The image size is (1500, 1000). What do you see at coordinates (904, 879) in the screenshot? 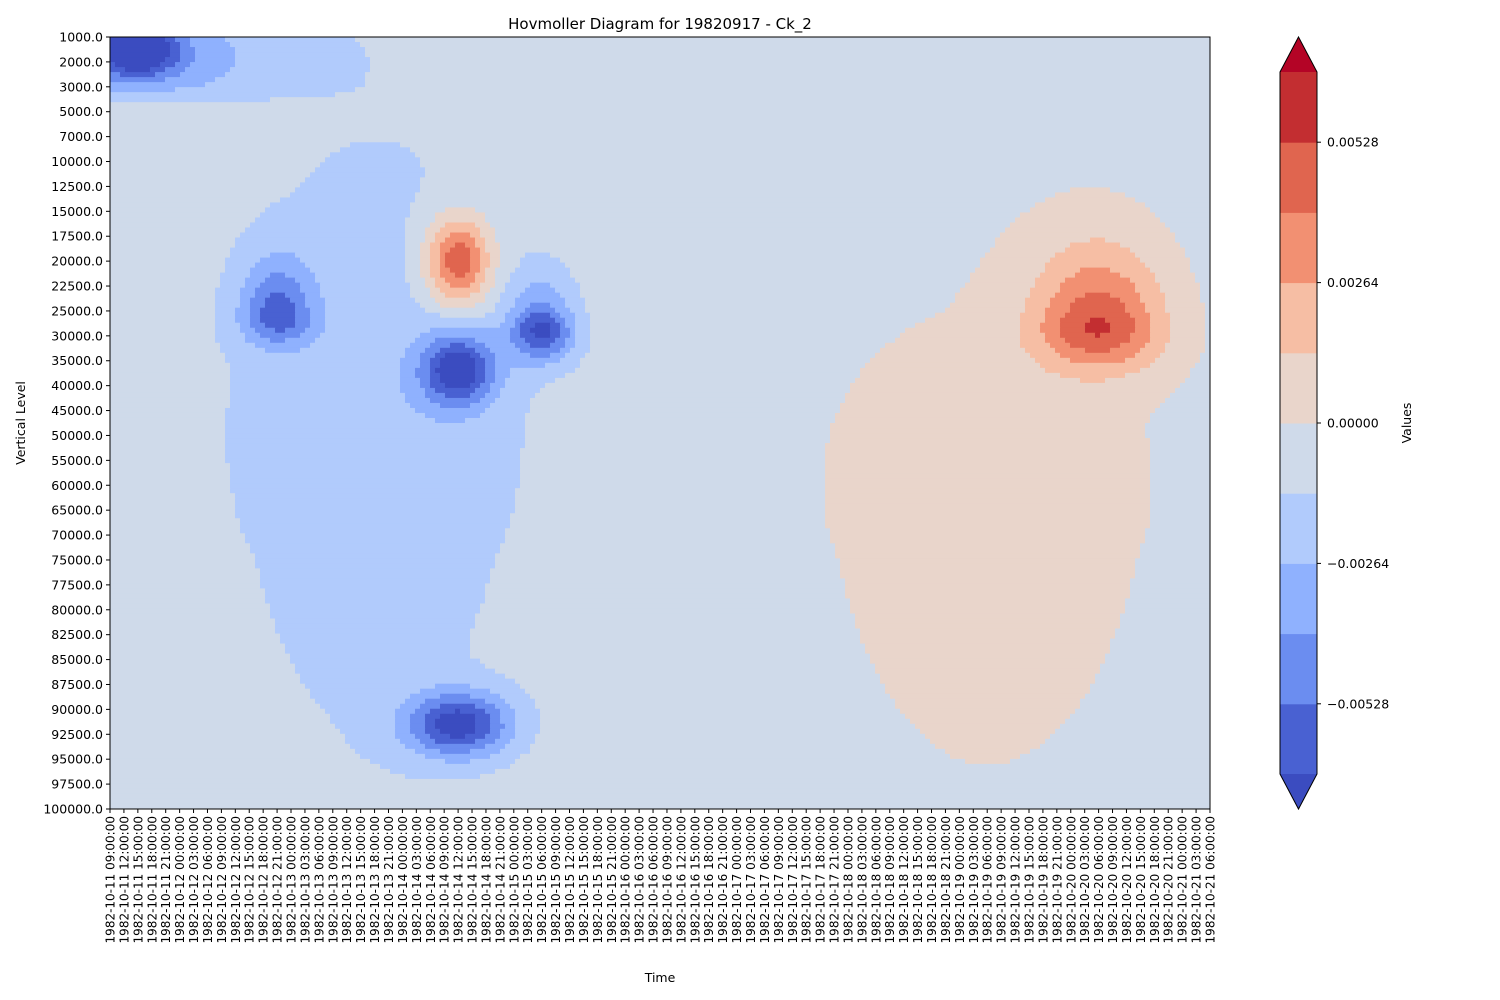
I see `x-tick-label: 1982-10-18 12:00:00` at bounding box center [904, 879].